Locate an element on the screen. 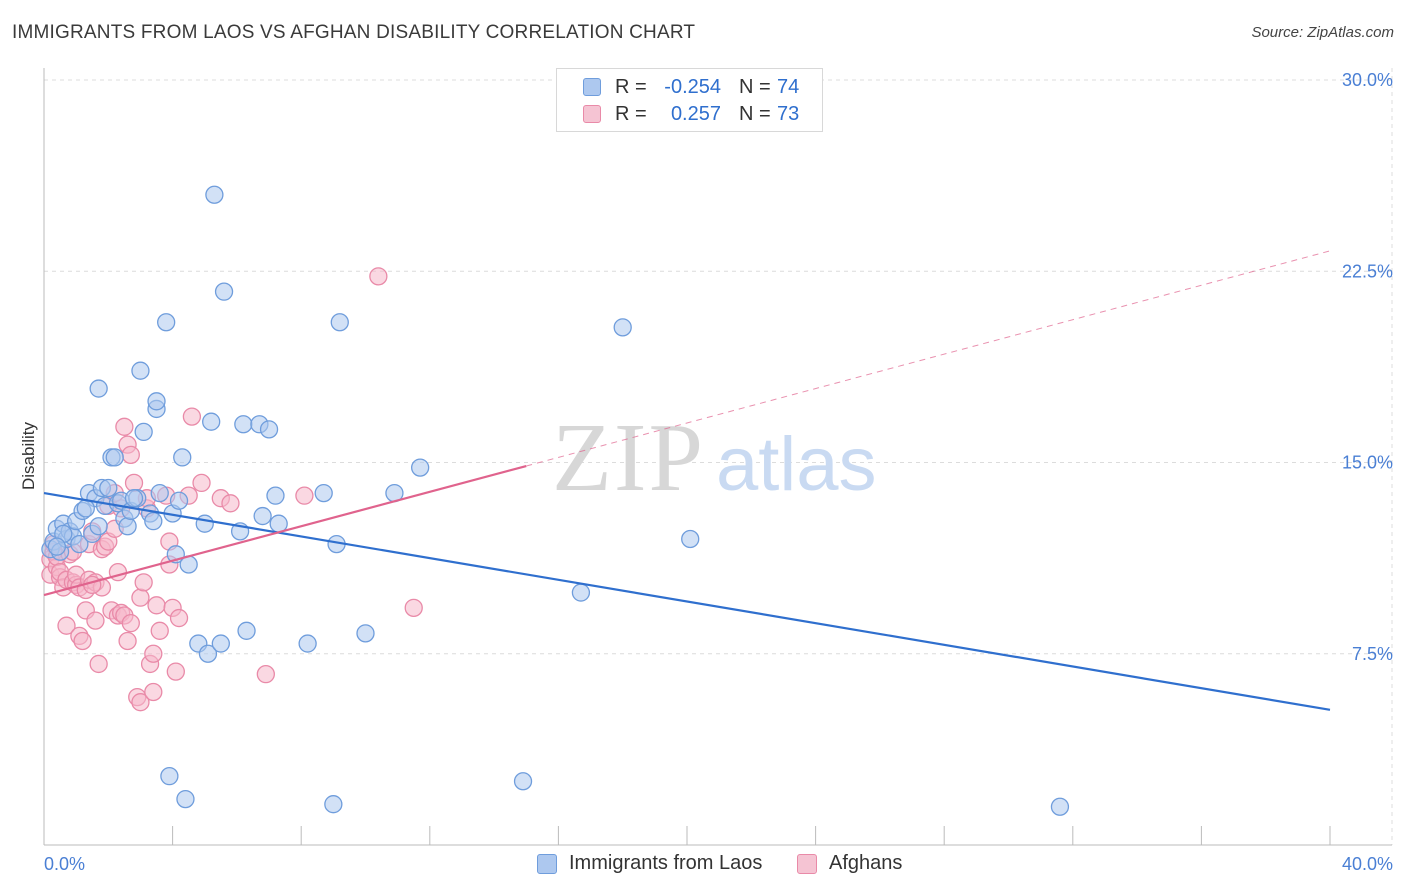 Image resolution: width=1406 pixels, height=892 pixels. legend-row-laos: R = -0.254 N = 74 is located at coordinates (691, 87).